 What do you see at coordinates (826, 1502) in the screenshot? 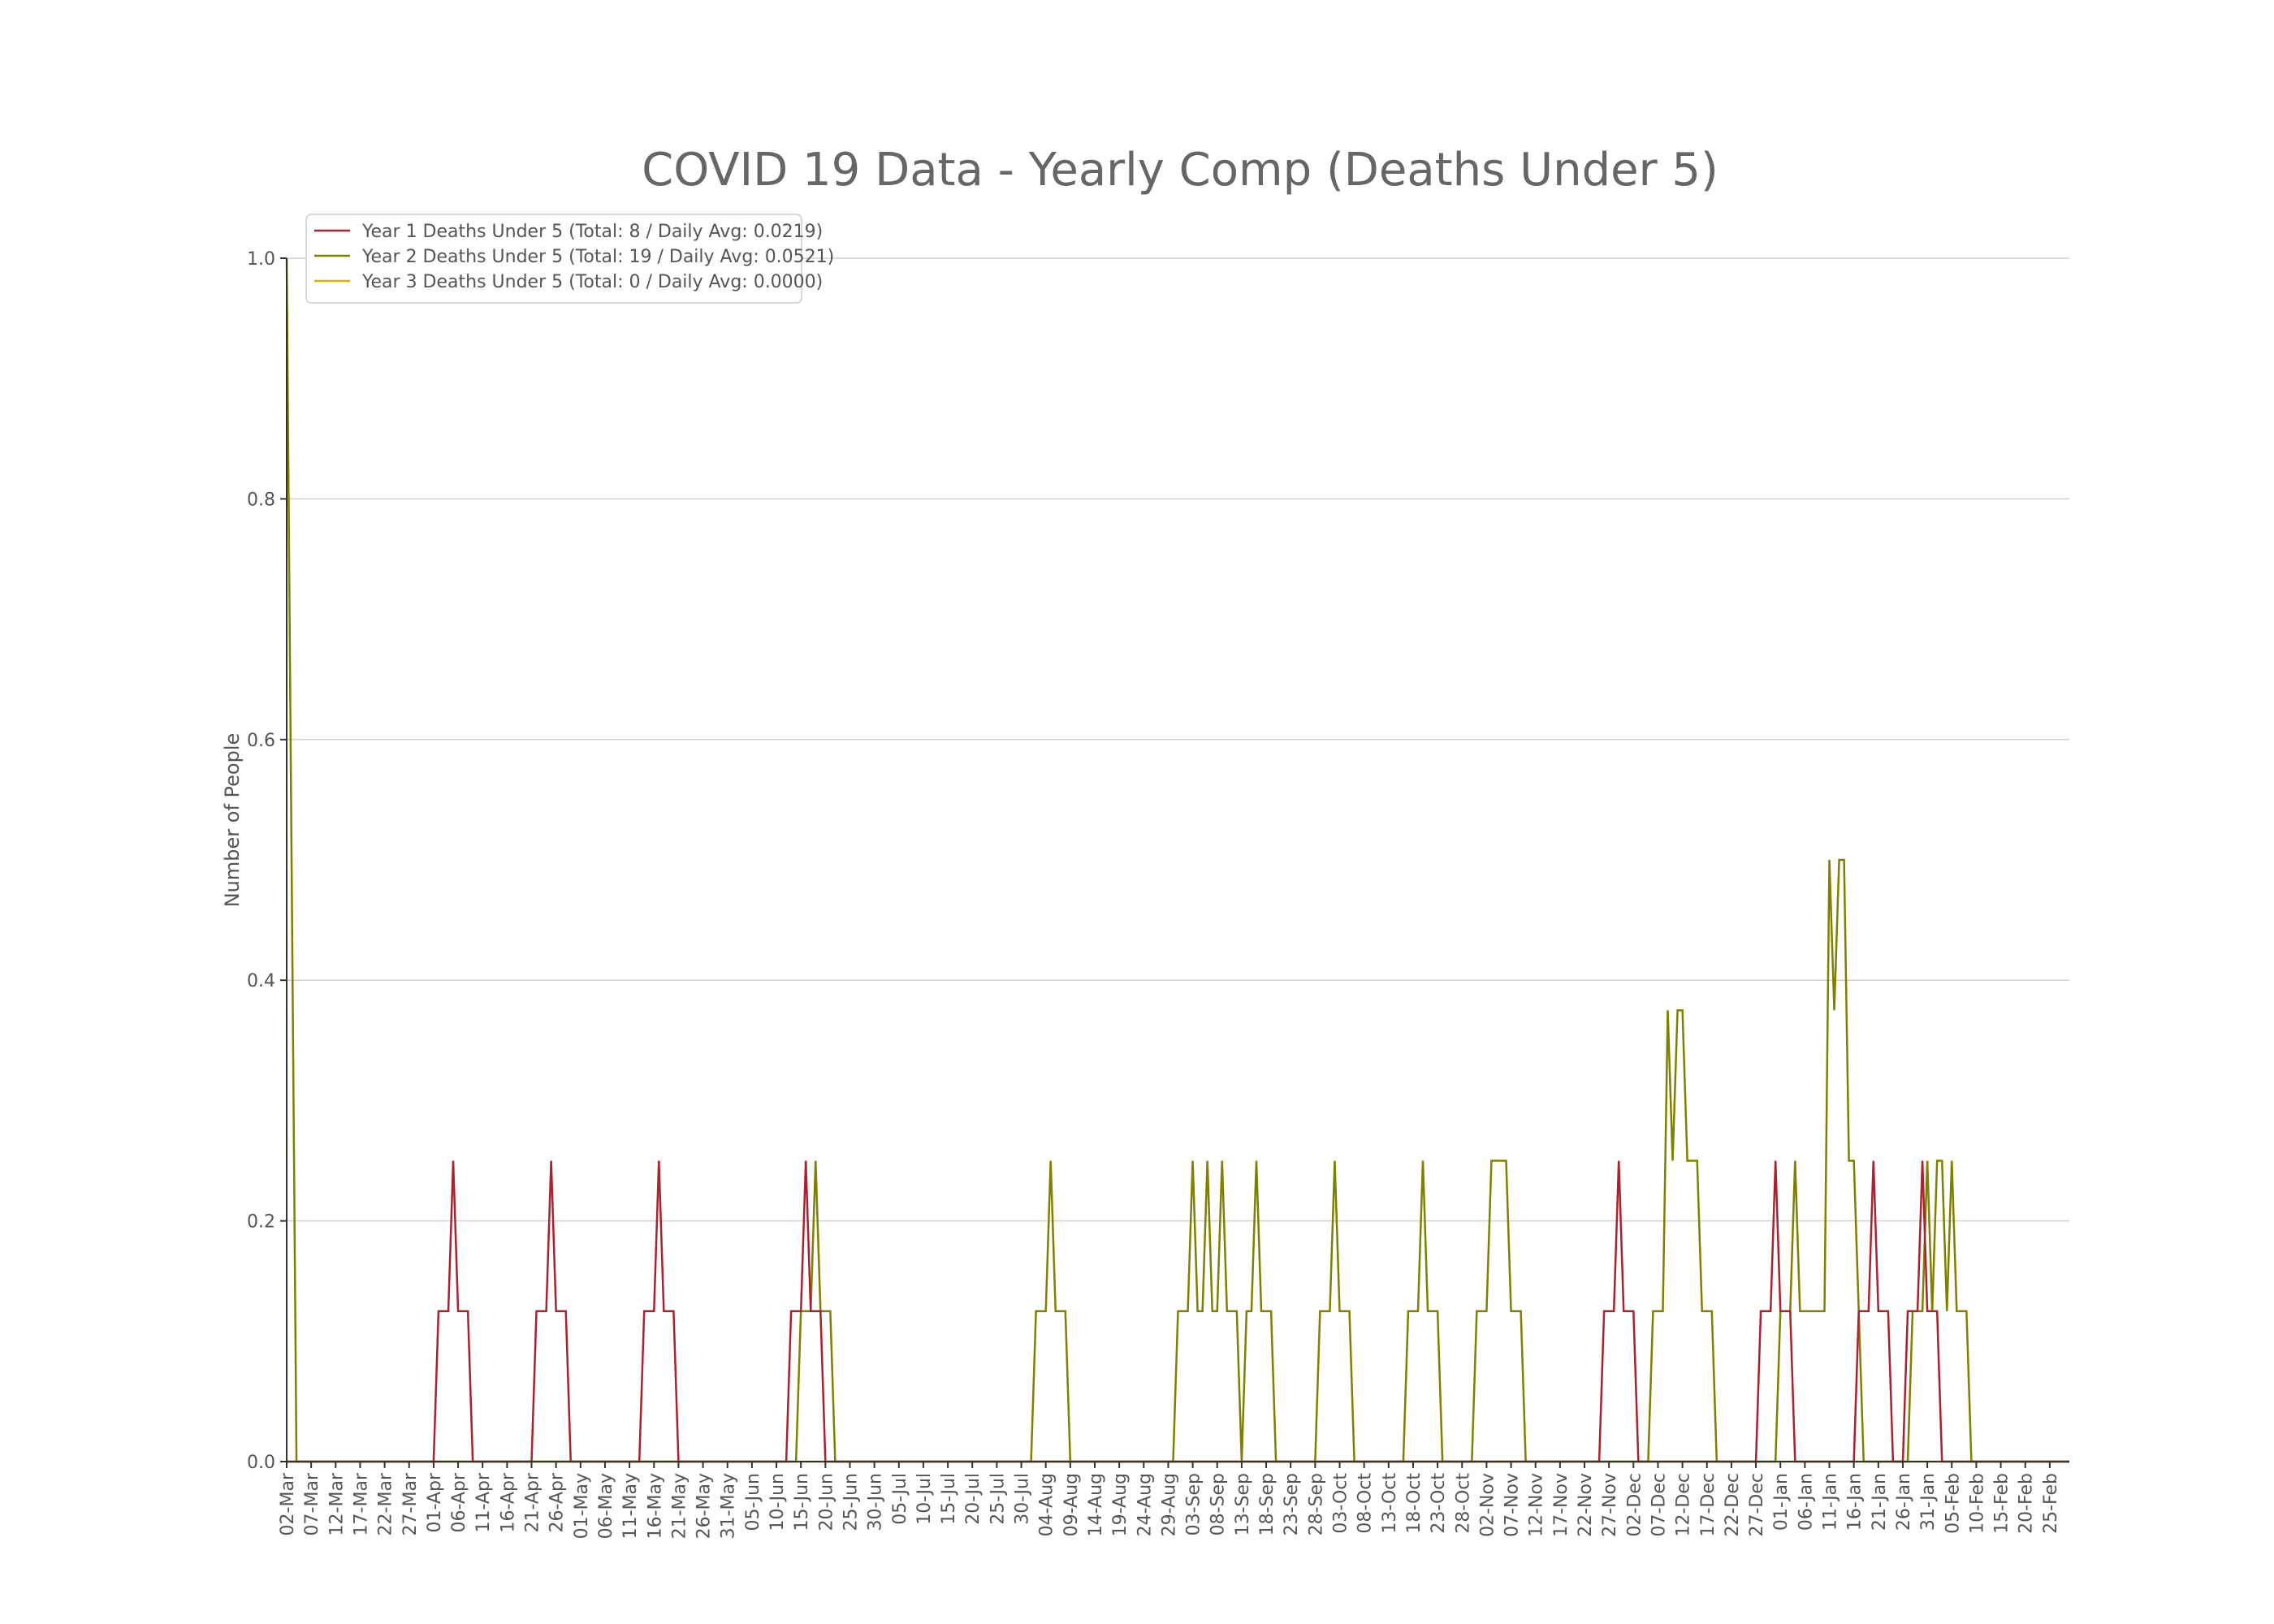
I see `x-tick-label: 20-Jun` at bounding box center [826, 1502].